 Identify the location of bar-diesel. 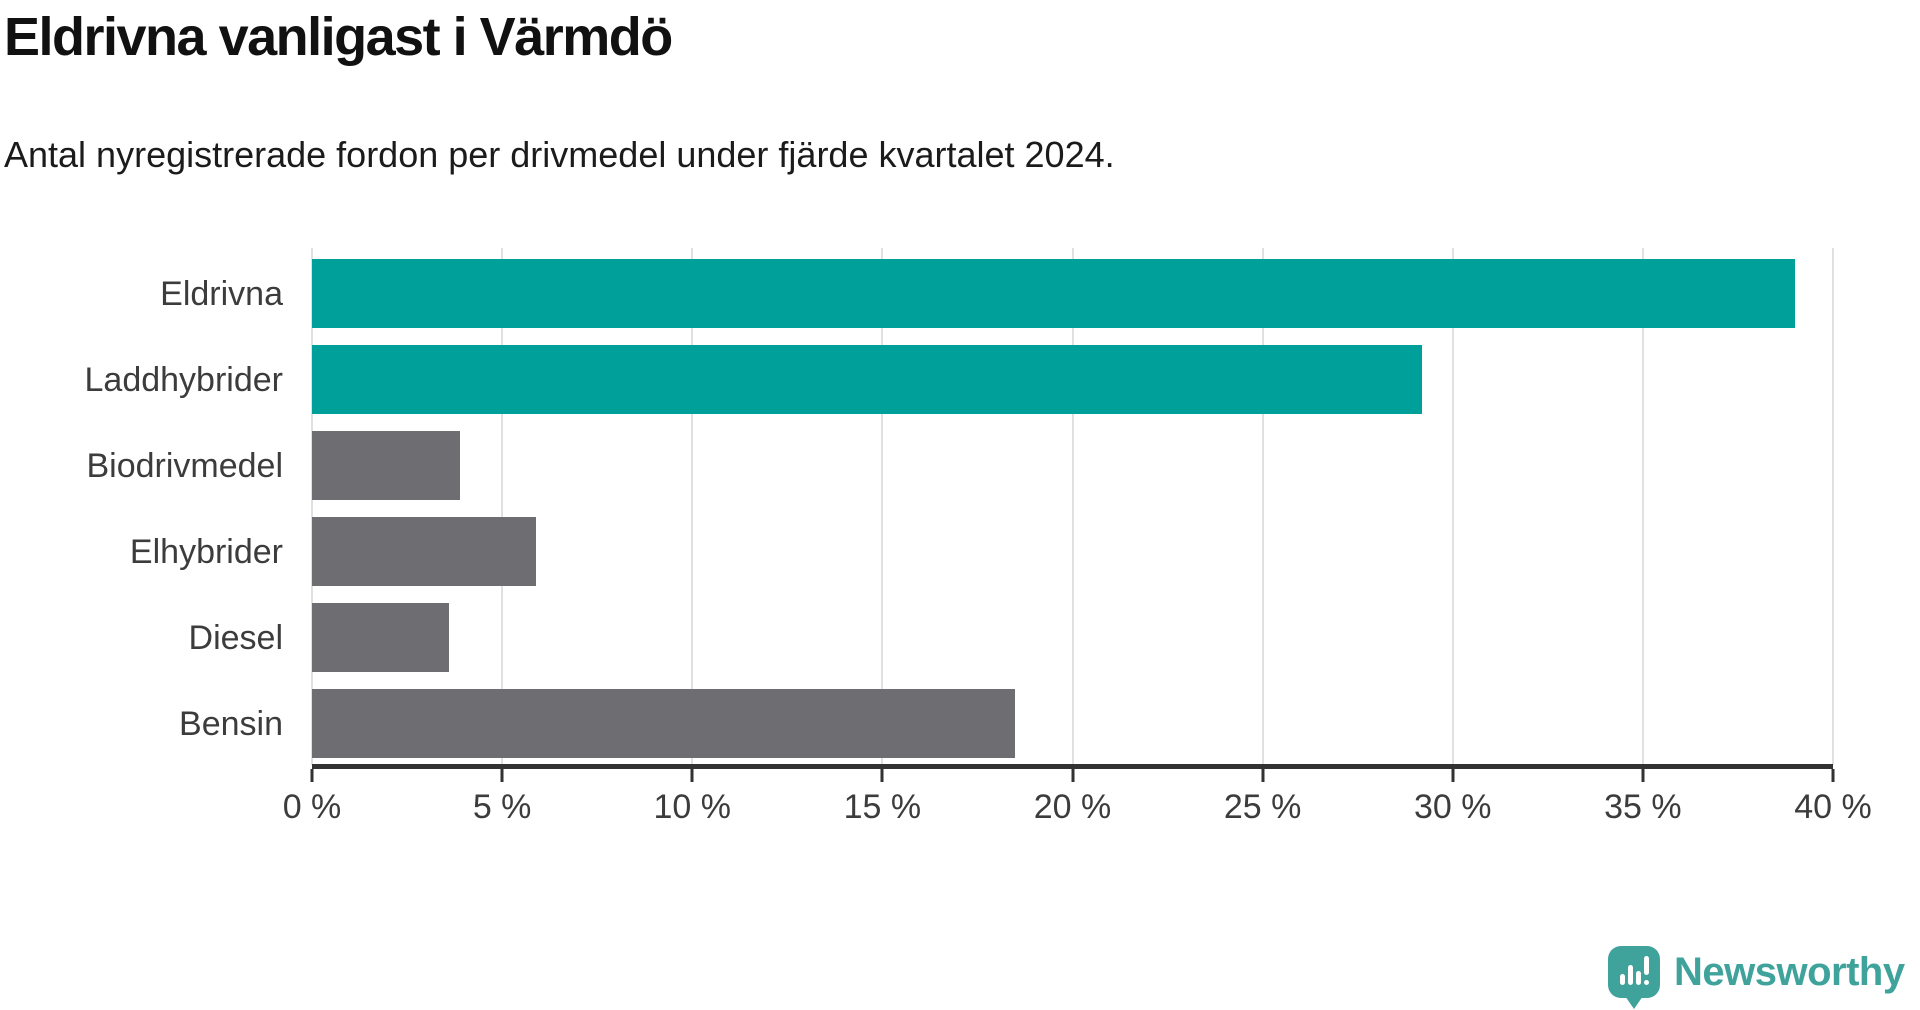
(380, 637).